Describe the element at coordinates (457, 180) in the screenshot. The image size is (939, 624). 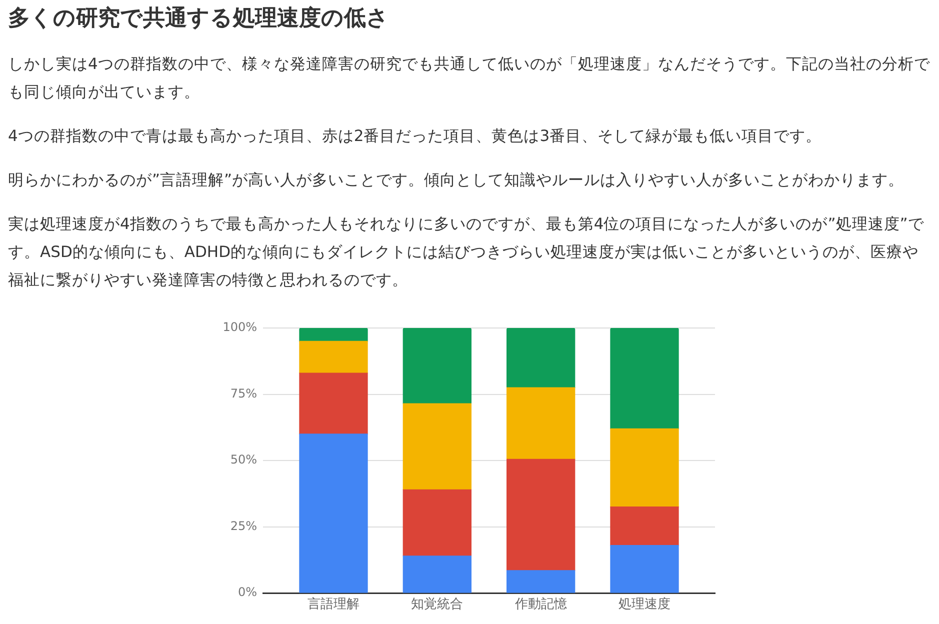
I see `text: 明らかにわかるのが”言語理解”が高い人が多いことです。傾向として知識やルールは入りやすい人が多いことがわかります。` at that location.